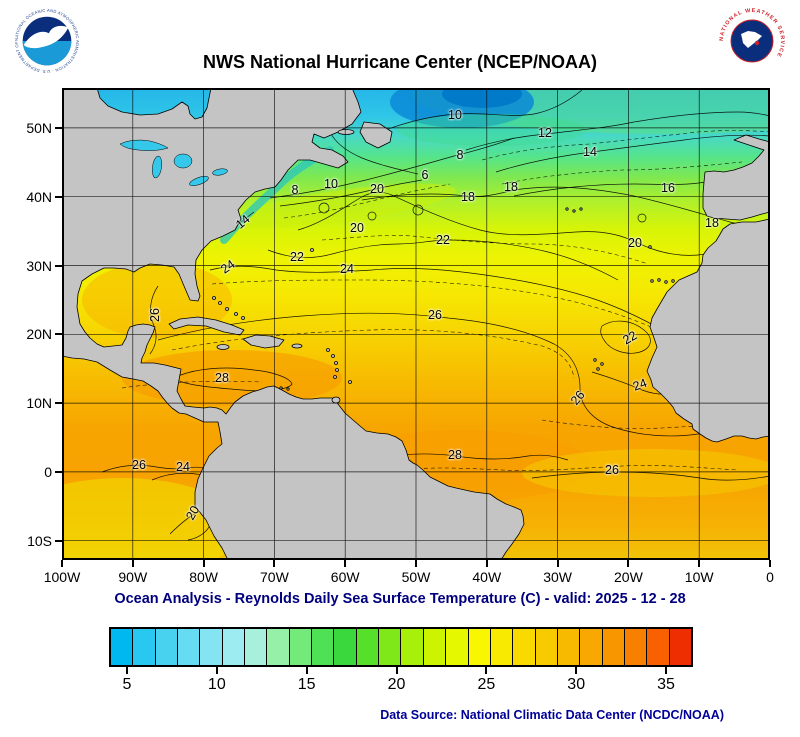  What do you see at coordinates (203, 577) in the screenshot?
I see `lon-tick-label: 80W` at bounding box center [203, 577].